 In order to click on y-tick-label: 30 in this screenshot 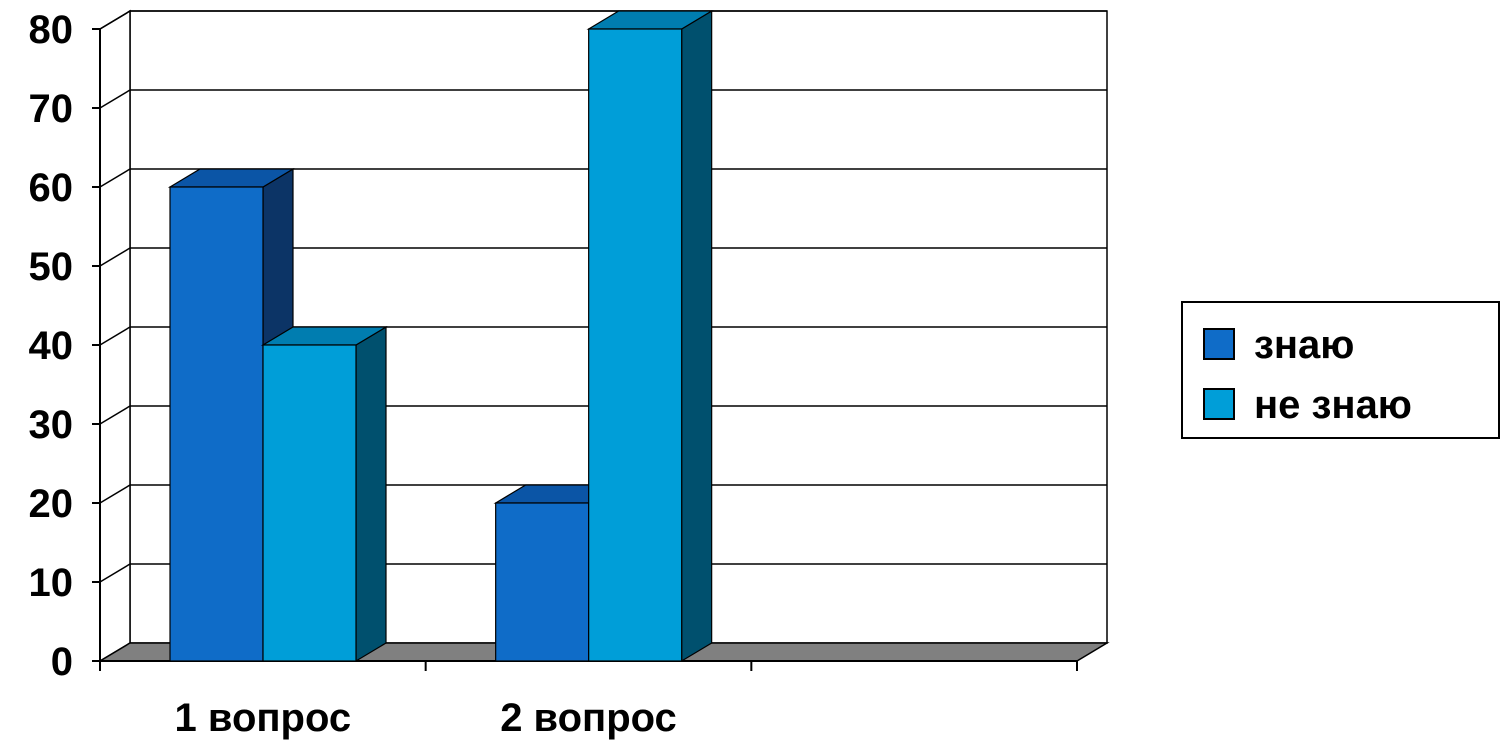, I will do `click(51, 425)`.